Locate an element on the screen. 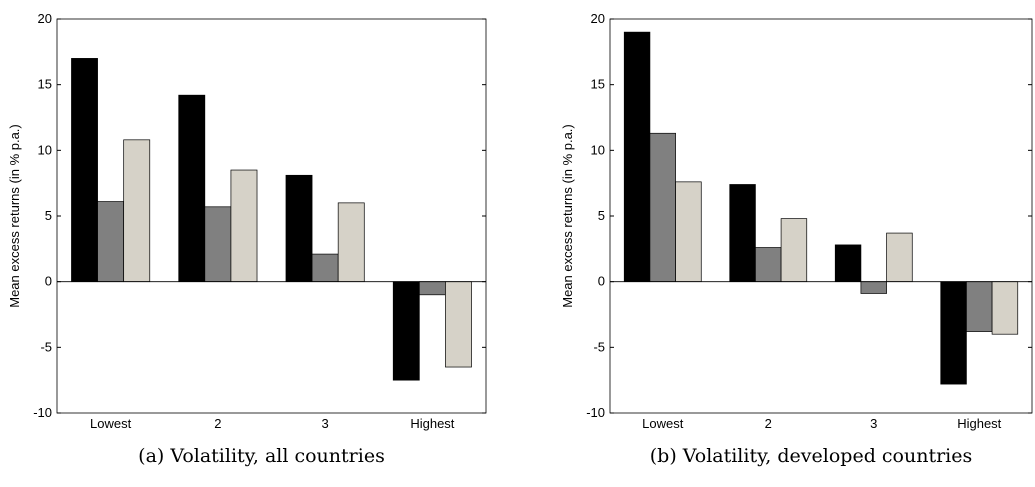  caption: (b) Volatility, developed countries is located at coordinates (811, 456).